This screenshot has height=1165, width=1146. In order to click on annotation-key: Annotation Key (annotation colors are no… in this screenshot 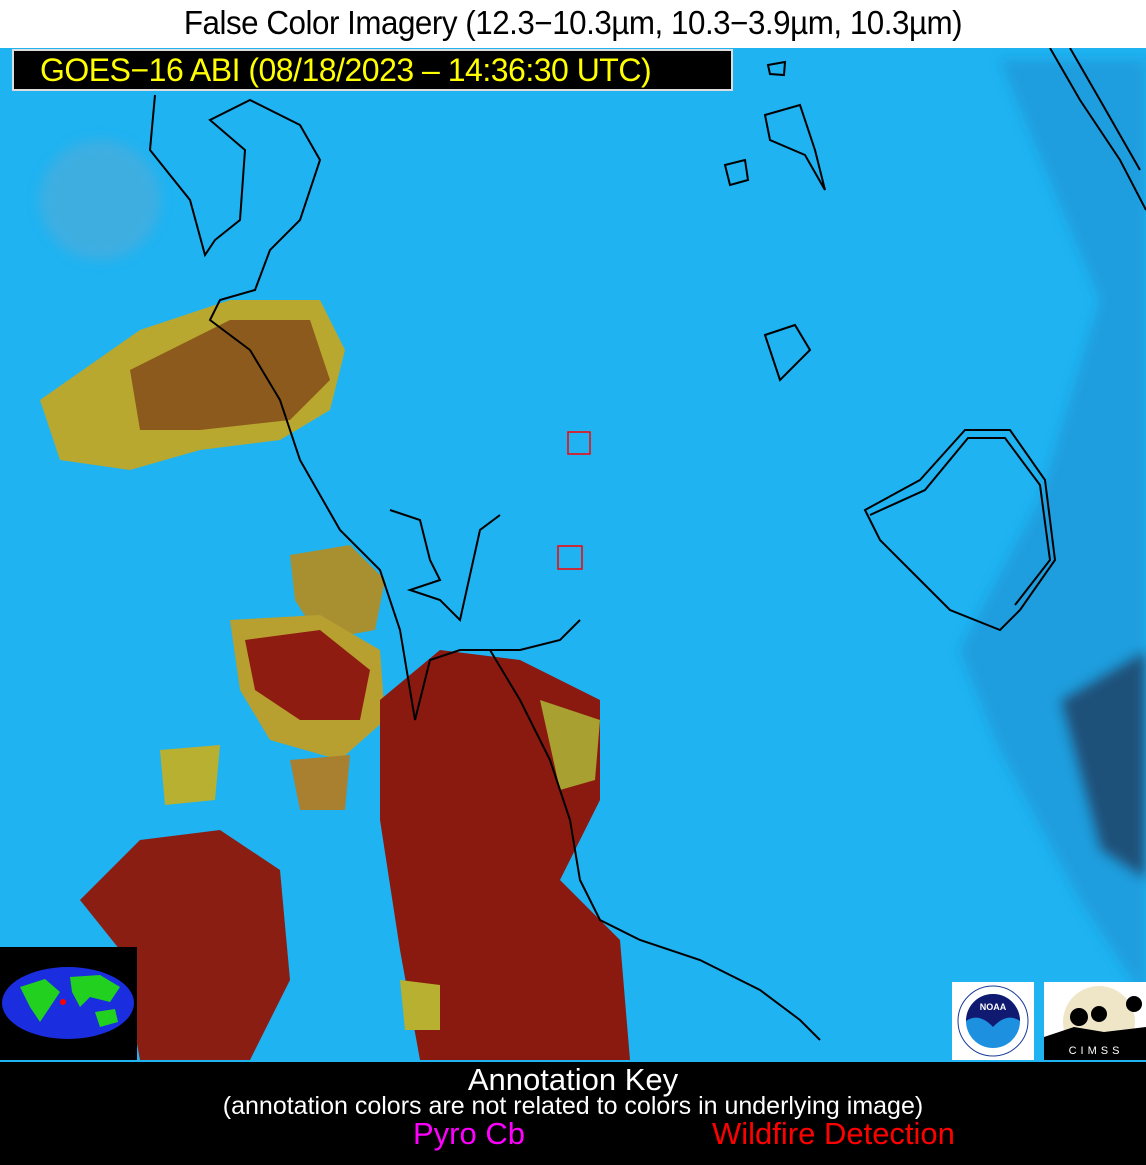, I will do `click(573, 1113)`.